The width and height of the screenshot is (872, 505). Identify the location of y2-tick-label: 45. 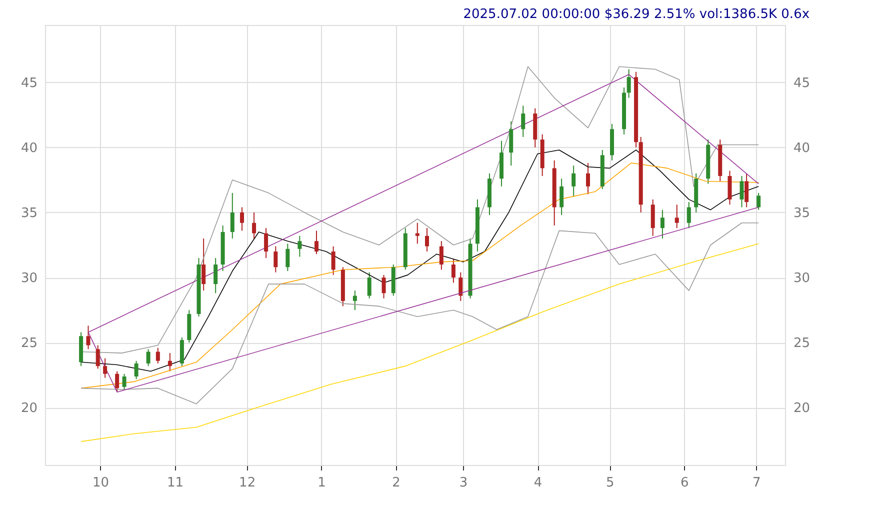
(802, 83).